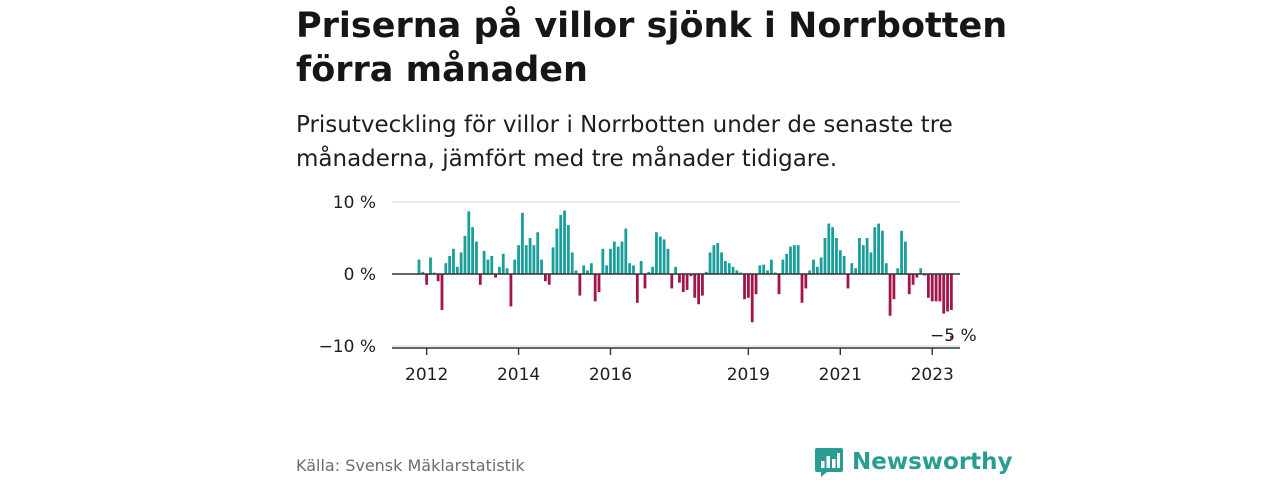  What do you see at coordinates (840, 375) in the screenshot?
I see `x-tick-label: 2021` at bounding box center [840, 375].